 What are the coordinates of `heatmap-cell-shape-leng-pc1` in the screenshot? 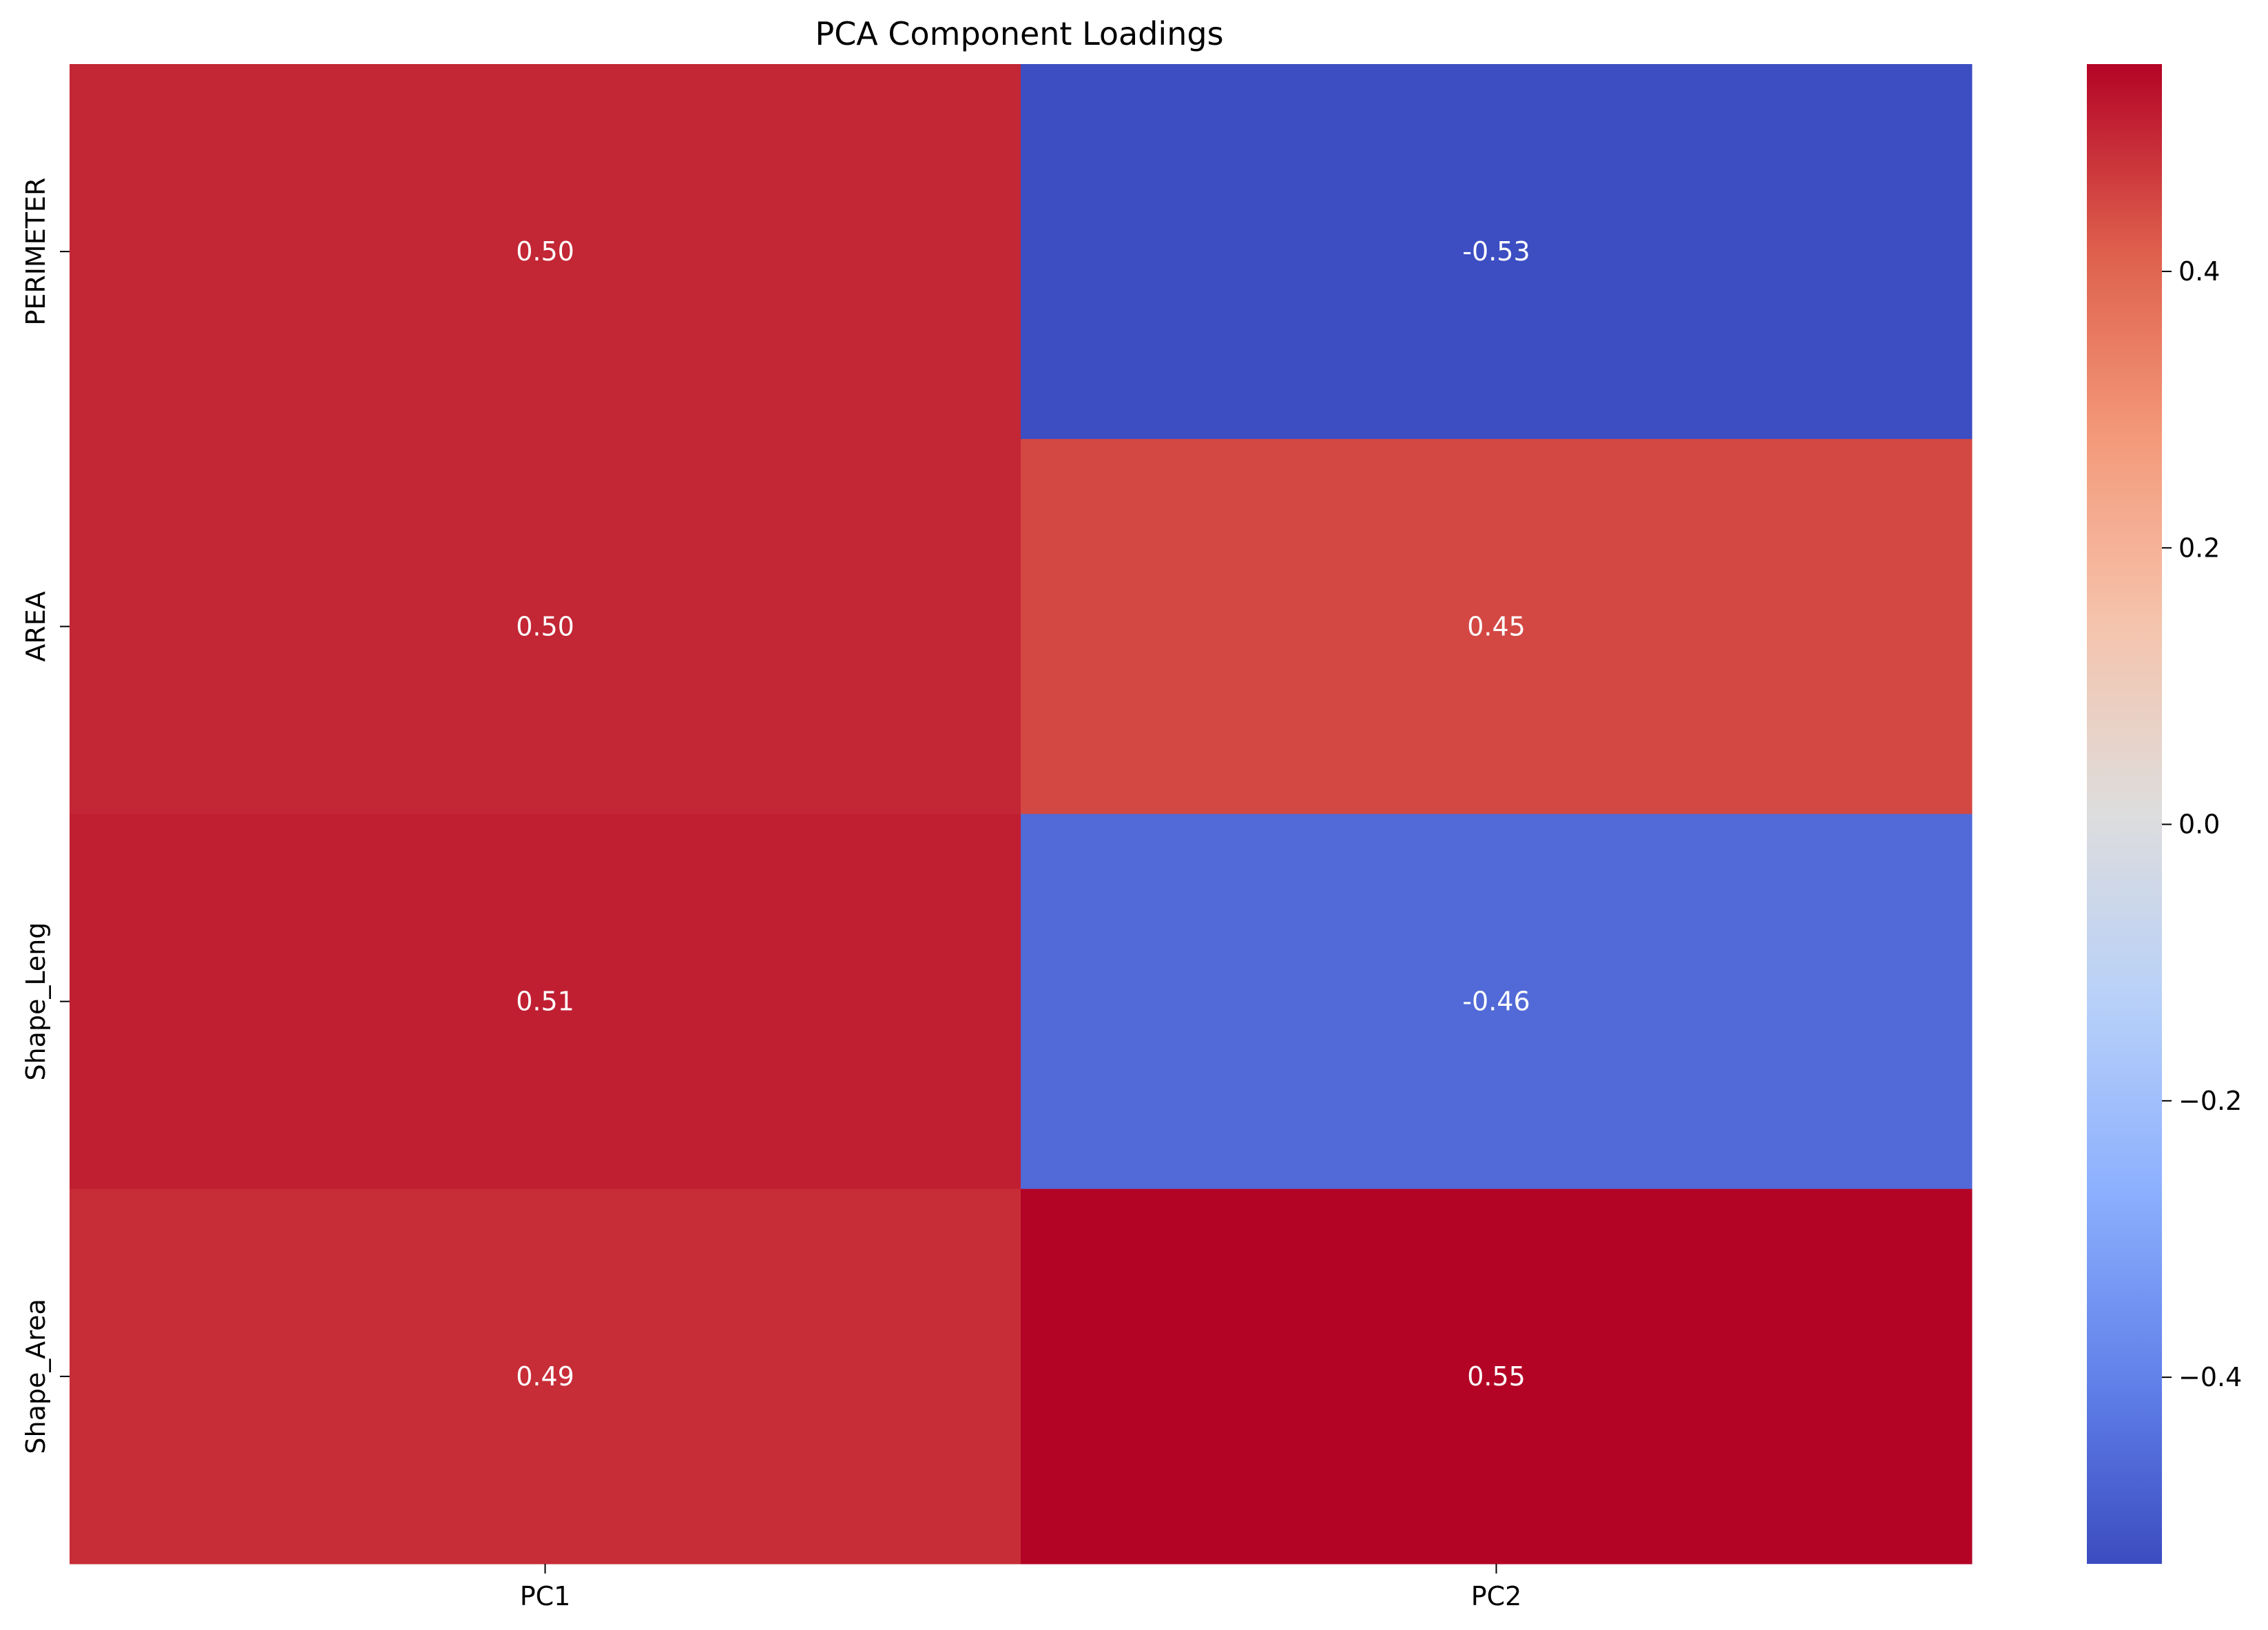 It's located at (545, 1002).